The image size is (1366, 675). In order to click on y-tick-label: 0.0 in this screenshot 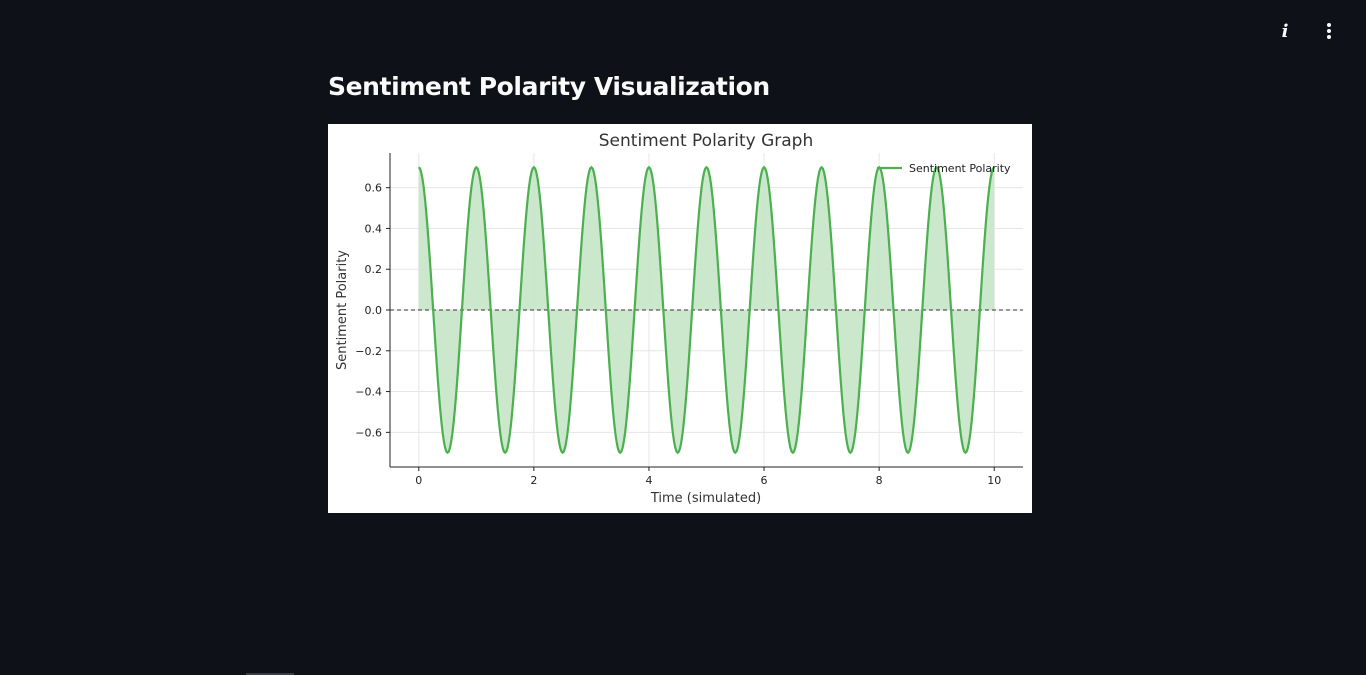, I will do `click(374, 310)`.